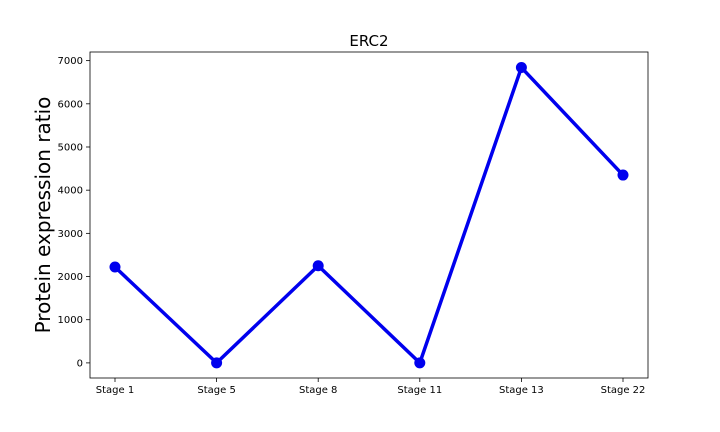 The width and height of the screenshot is (720, 432). I want to click on x-tick-label: Stage 22, so click(623, 390).